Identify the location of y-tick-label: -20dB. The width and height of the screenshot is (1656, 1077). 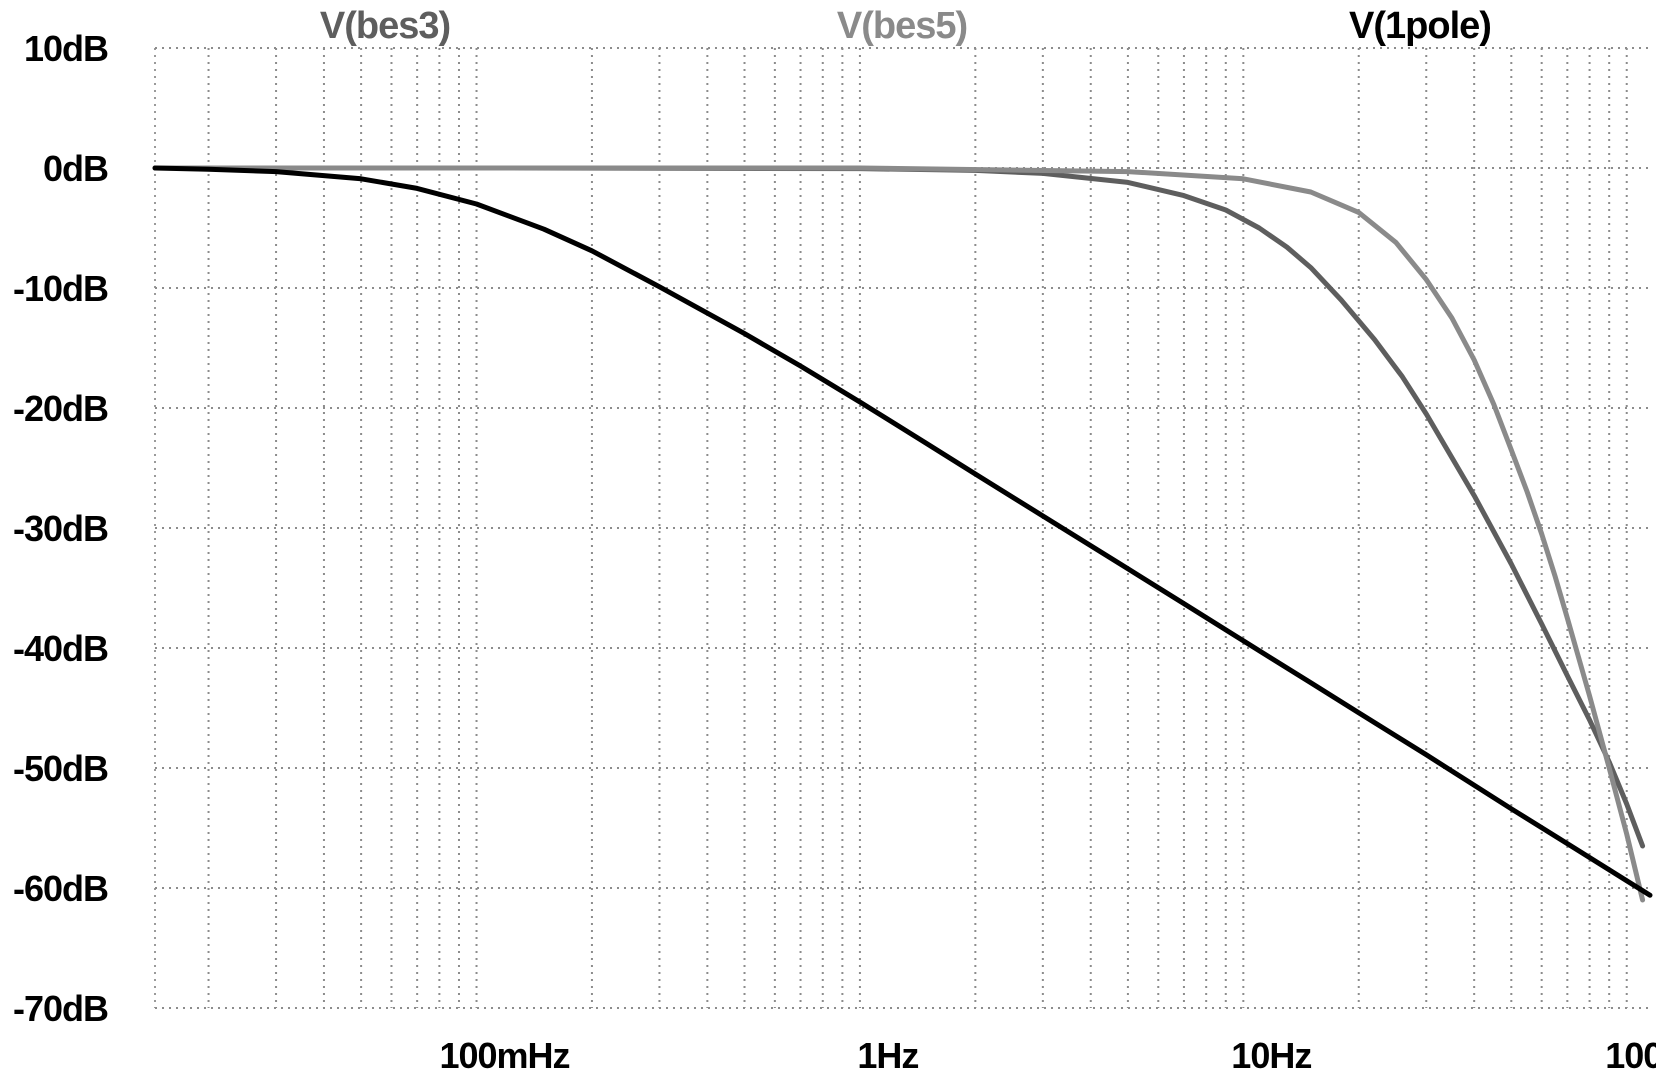
(60, 408).